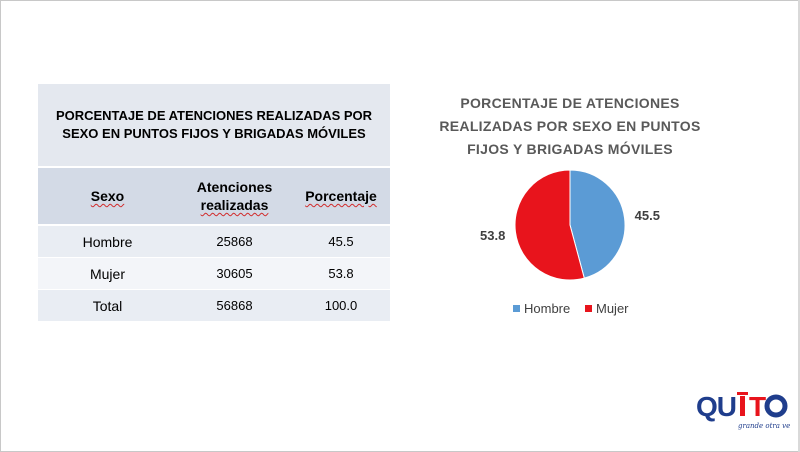 This screenshot has height=452, width=800. What do you see at coordinates (492, 235) in the screenshot?
I see `pie-data-label-mujer: 53.8` at bounding box center [492, 235].